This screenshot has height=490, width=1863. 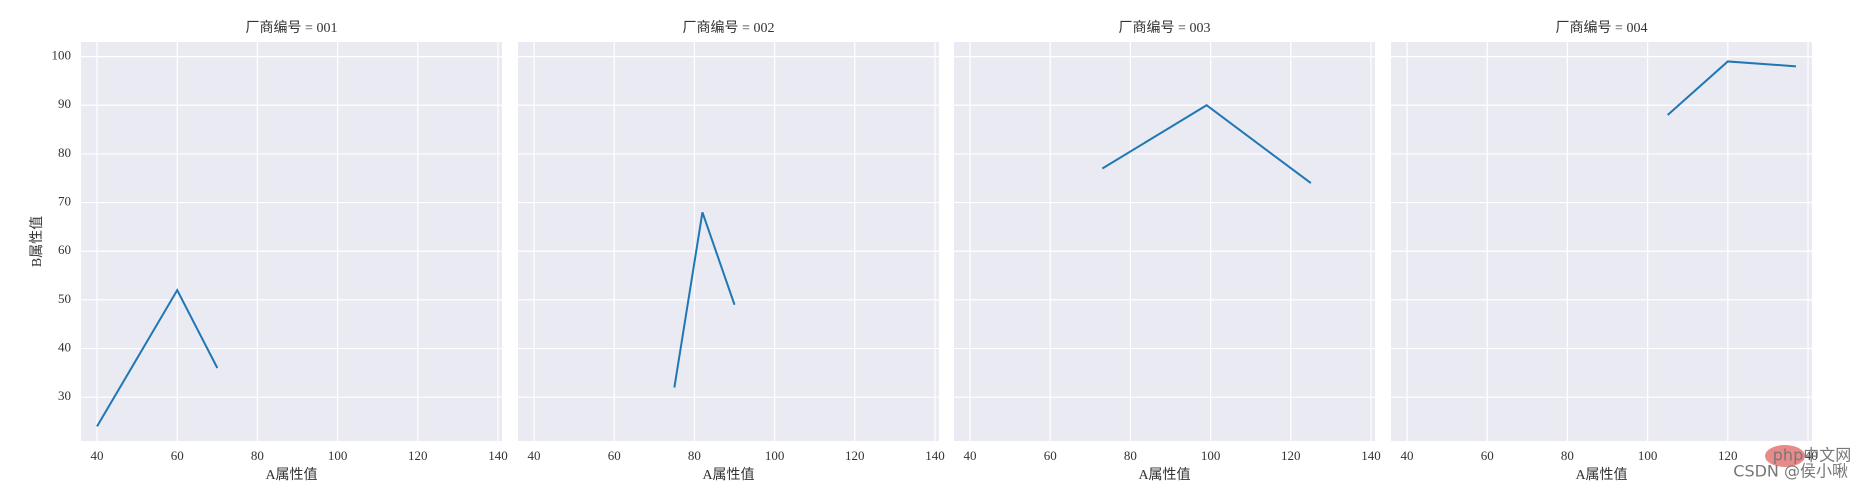 I want to click on y-tick-label: 90, so click(x=64, y=103).